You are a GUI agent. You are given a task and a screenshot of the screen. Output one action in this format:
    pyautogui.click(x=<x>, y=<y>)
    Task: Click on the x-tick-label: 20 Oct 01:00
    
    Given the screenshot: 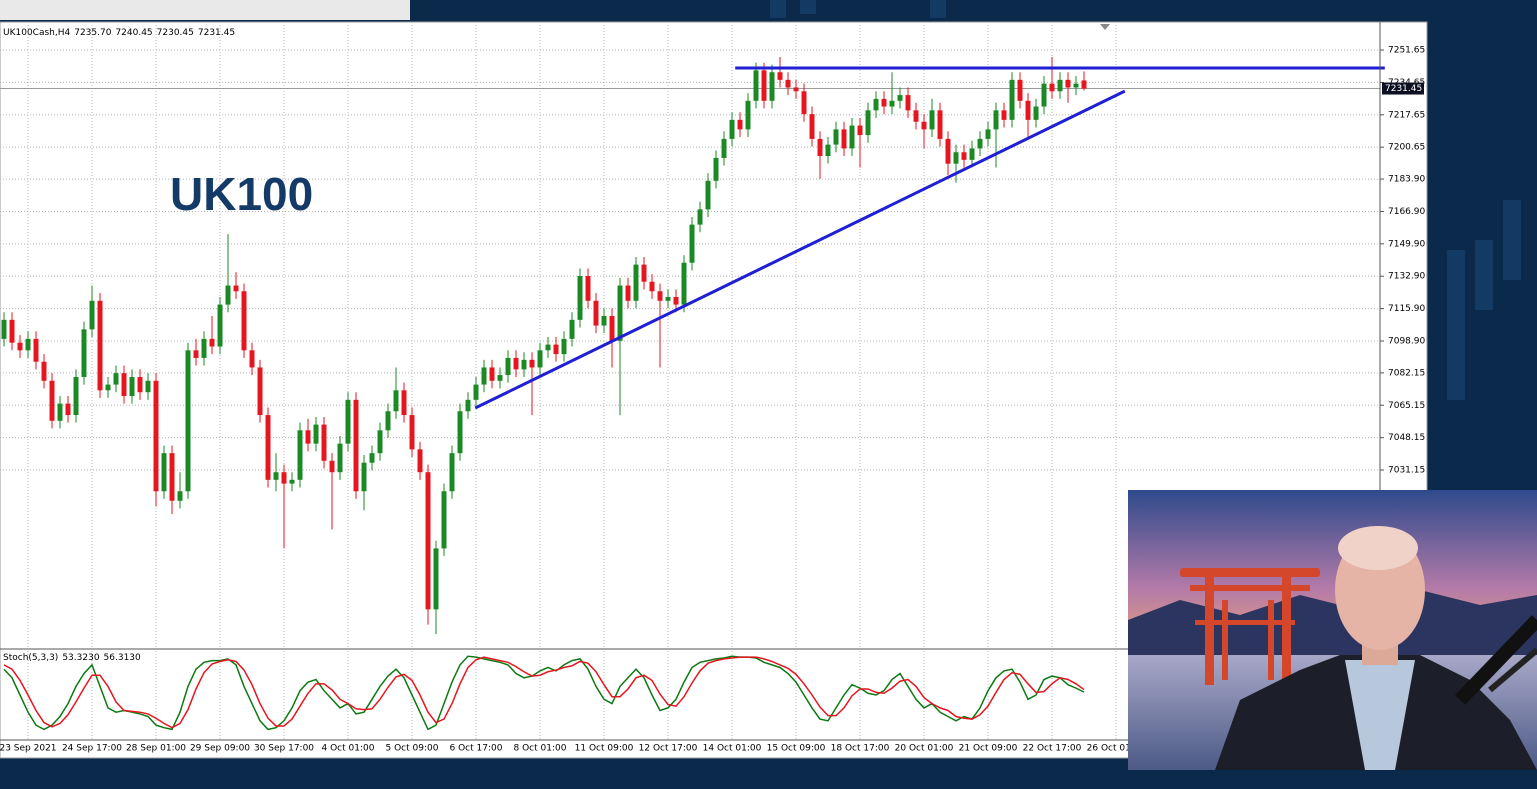 What is the action you would take?
    pyautogui.click(x=924, y=749)
    